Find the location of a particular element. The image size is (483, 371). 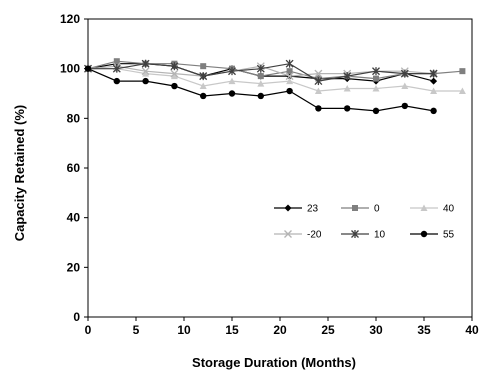

y-tick-label: 0 is located at coordinates (76, 317).